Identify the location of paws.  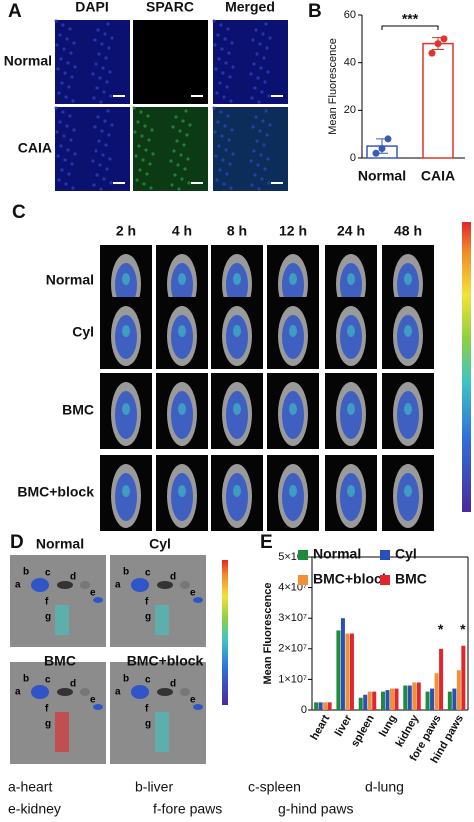
(162, 620).